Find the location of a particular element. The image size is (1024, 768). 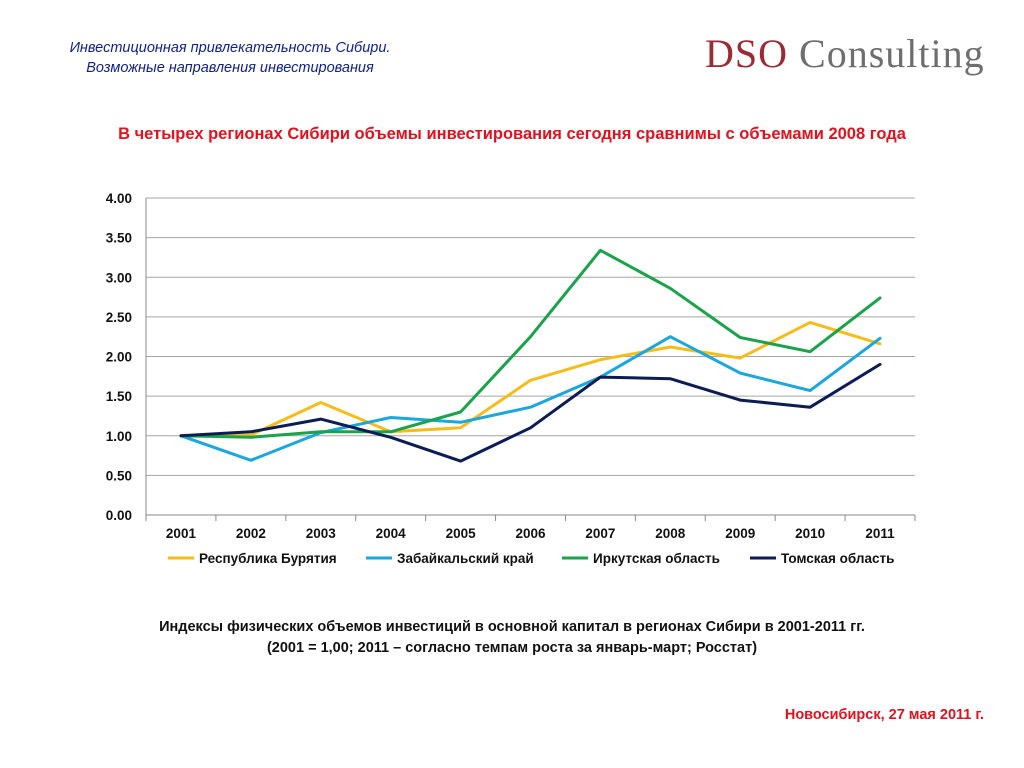

logo-consulting: Consulting is located at coordinates (892, 53).